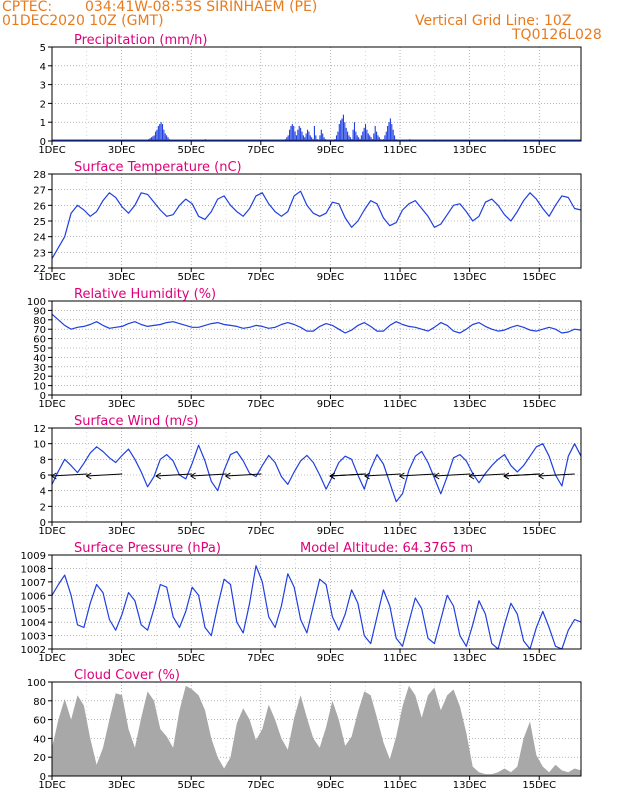 The image size is (618, 800). What do you see at coordinates (39, 387) in the screenshot?
I see `y-tick-label: 10` at bounding box center [39, 387].